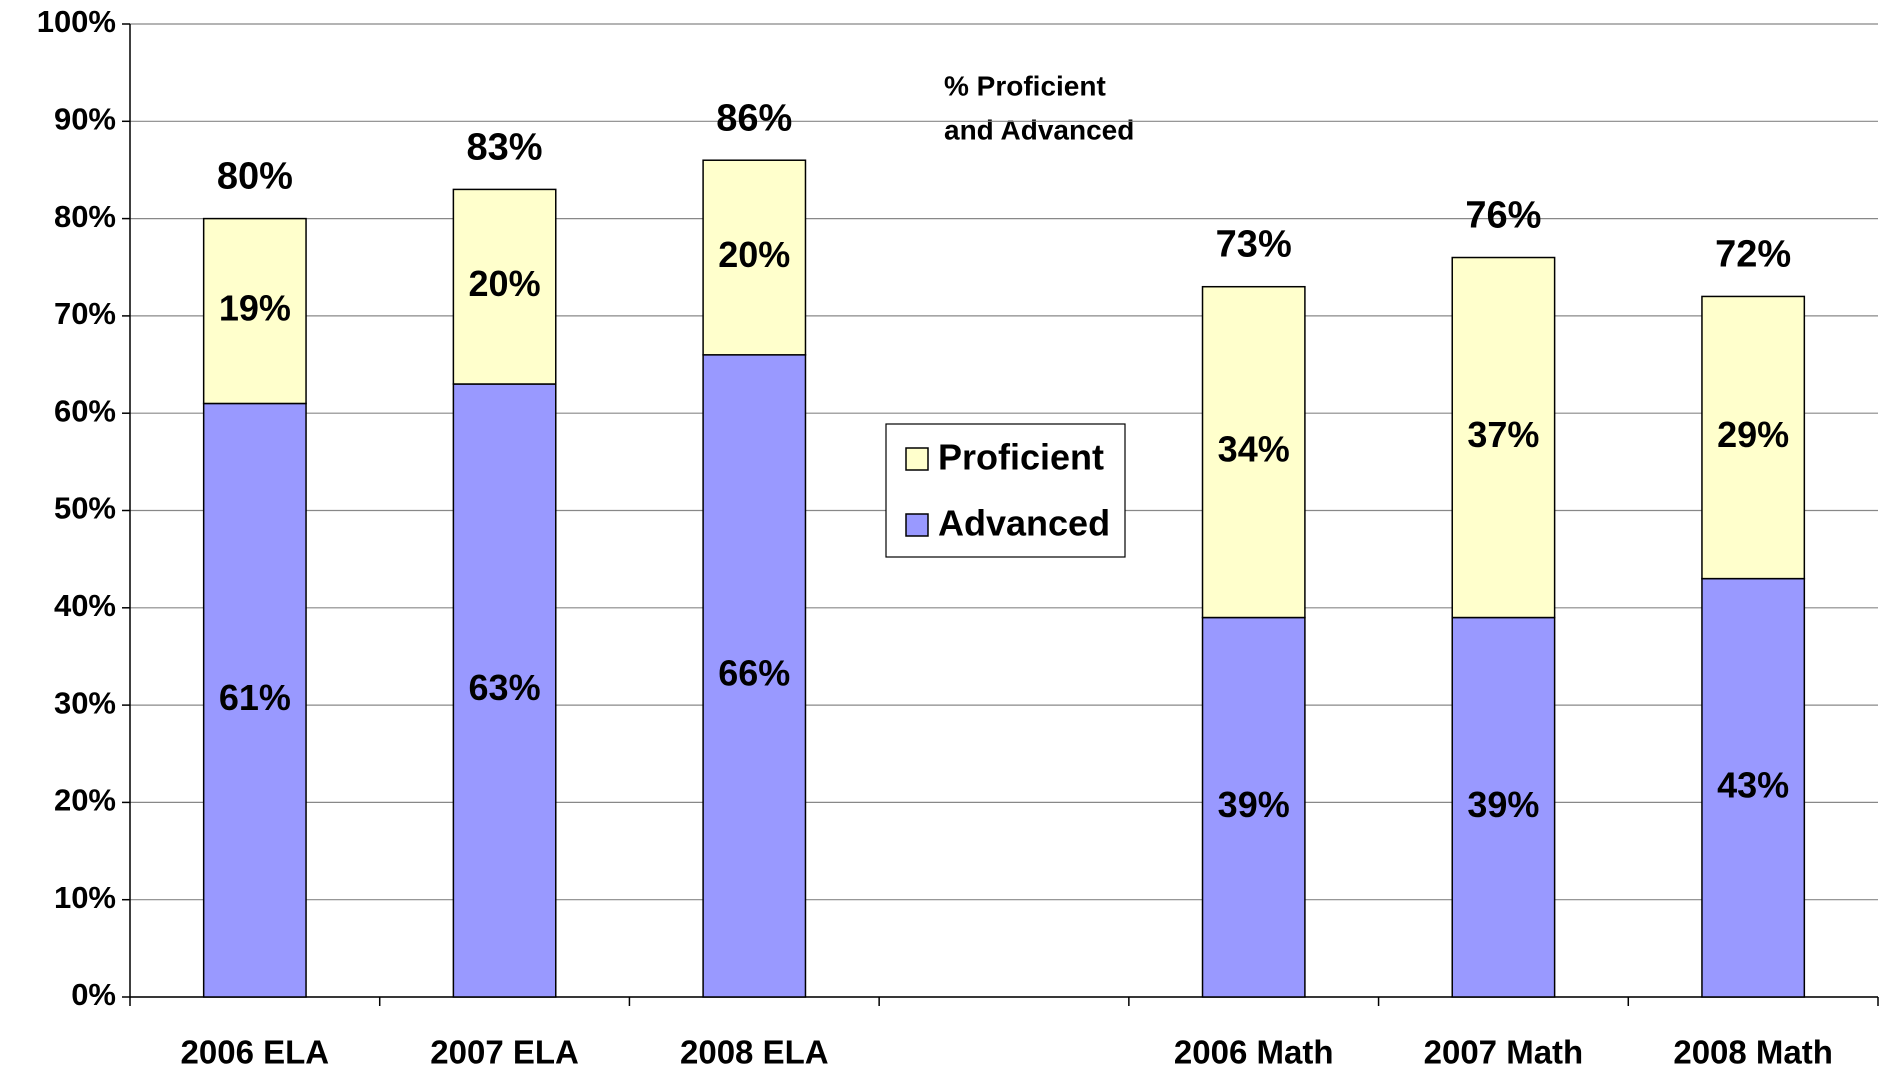  Describe the element at coordinates (85, 216) in the screenshot. I see `y-tick-label: 80%` at that location.